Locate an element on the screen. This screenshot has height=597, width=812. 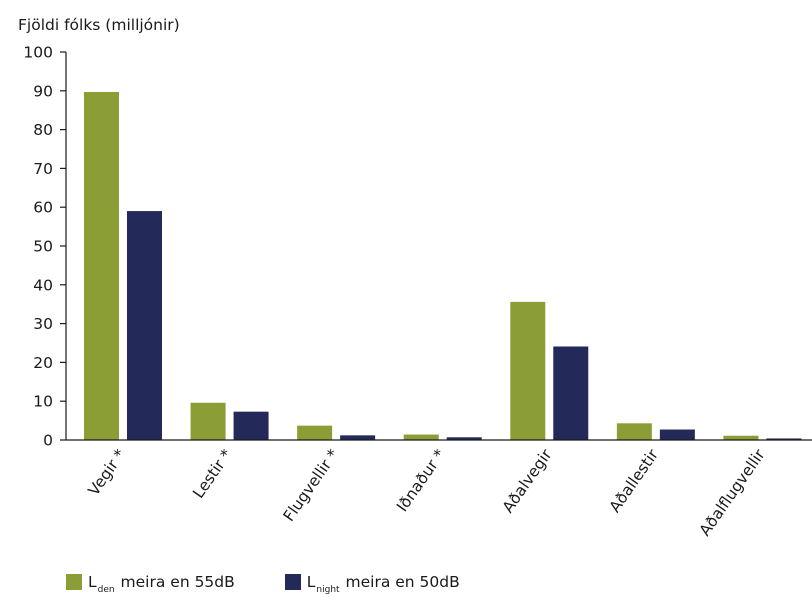
x-tick-label: Iðnaður * is located at coordinates (421, 480).